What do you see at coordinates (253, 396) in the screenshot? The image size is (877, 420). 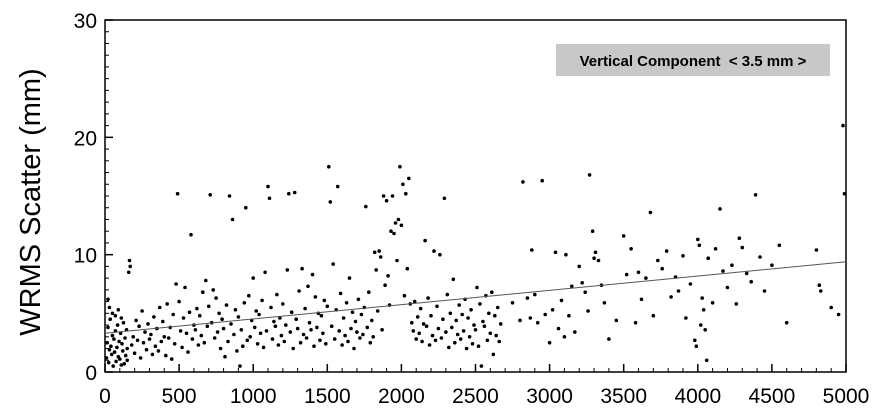 I see `x-tick-label: 1000` at bounding box center [253, 396].